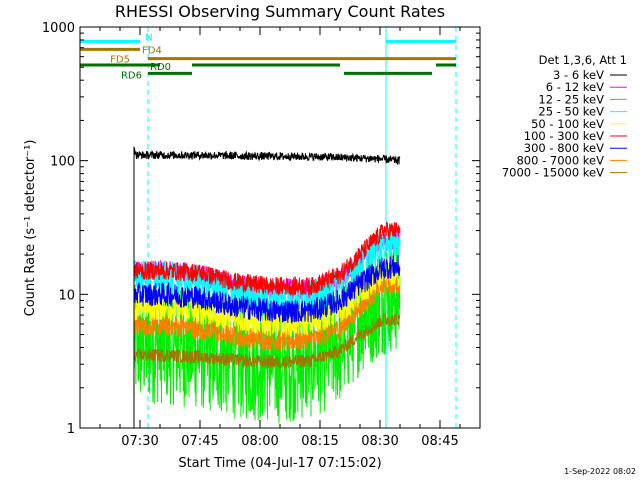 Image resolution: width=640 pixels, height=480 pixels. I want to click on y-tick-label-3: 1000, so click(58, 28).